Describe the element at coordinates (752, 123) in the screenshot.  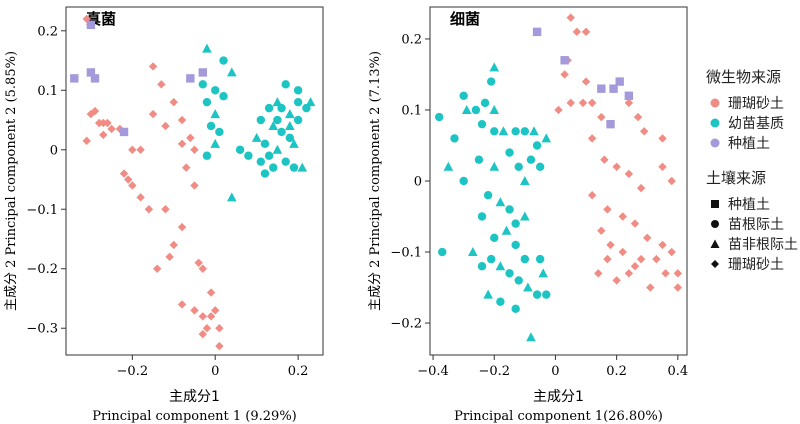
I see `legend-item-seedling-substrate: 幼苗基质` at that location.